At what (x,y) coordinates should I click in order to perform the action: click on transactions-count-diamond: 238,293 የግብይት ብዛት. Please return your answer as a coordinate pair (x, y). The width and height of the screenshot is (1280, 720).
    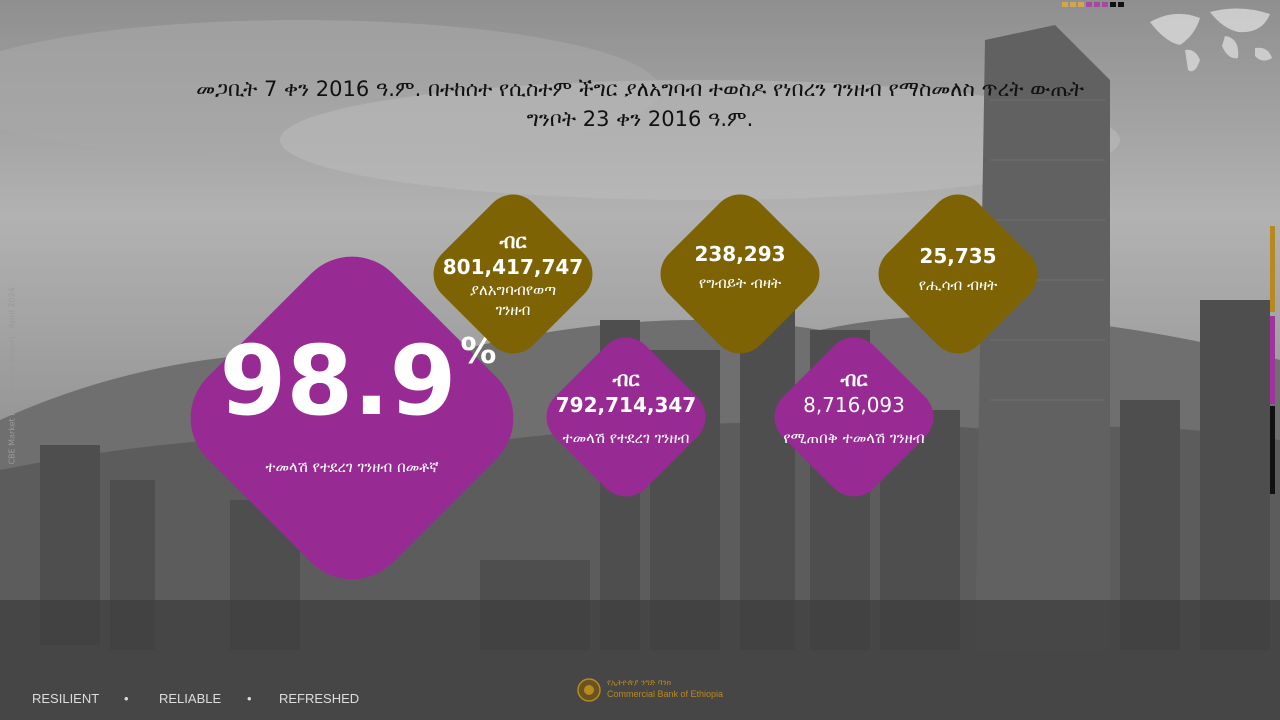
    Looking at the image, I should click on (740, 274).